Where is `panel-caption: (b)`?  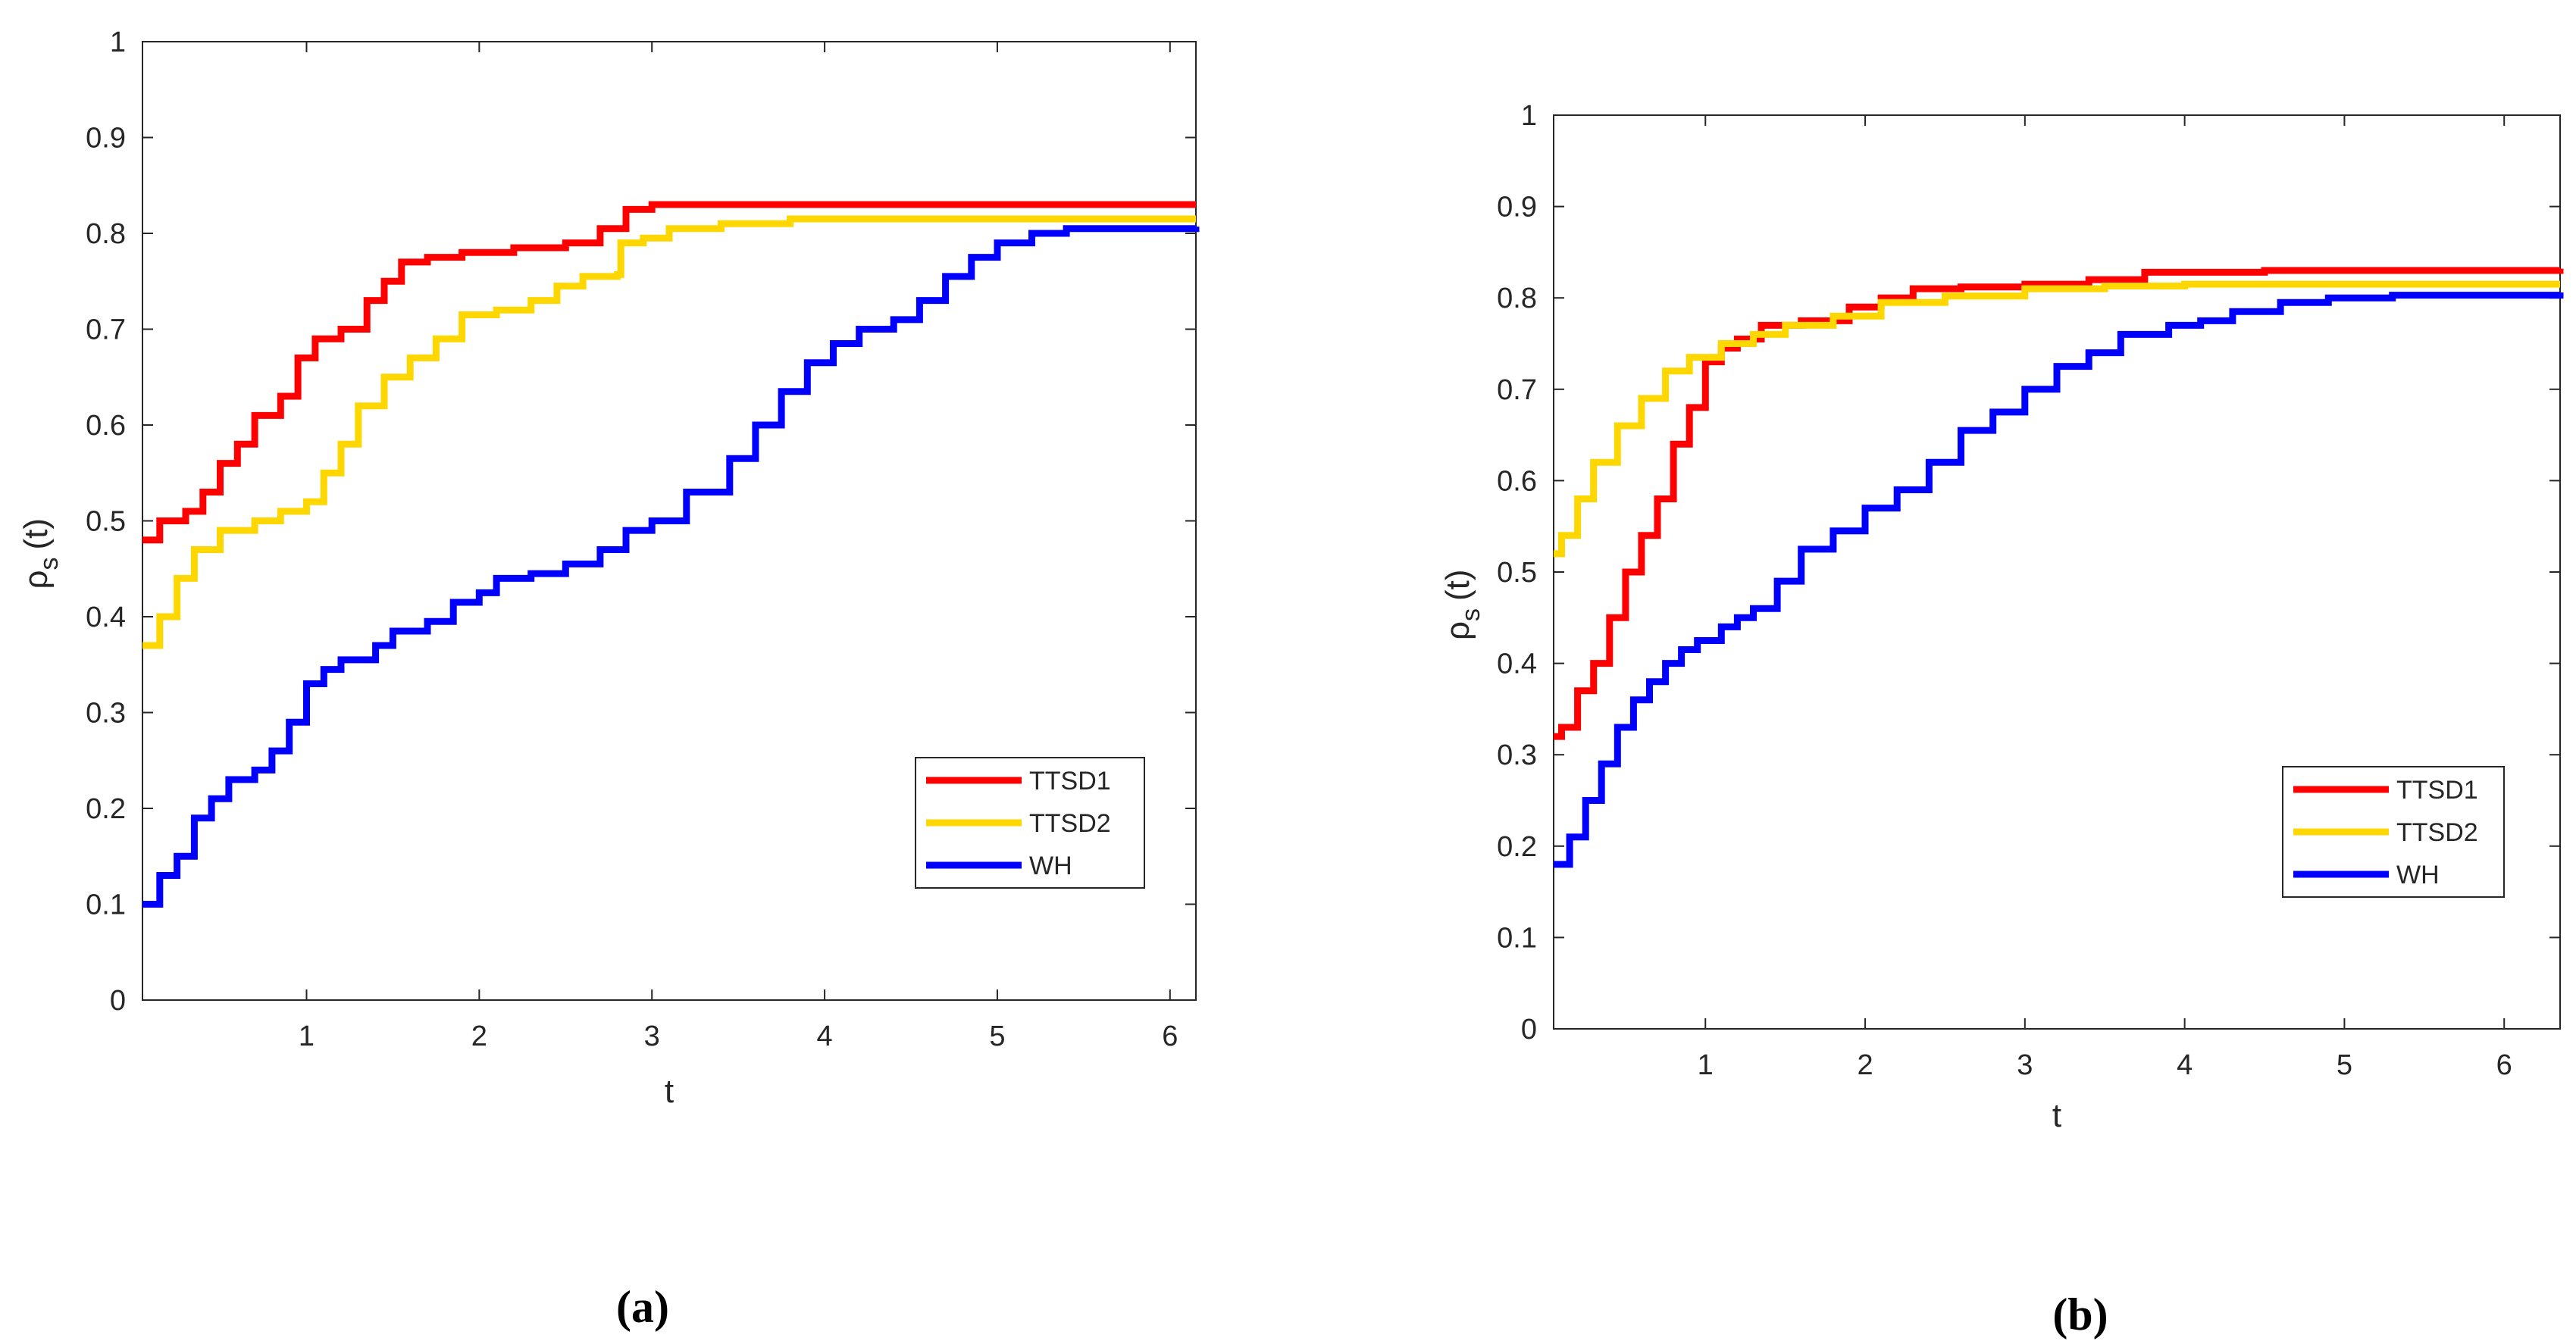 panel-caption: (b) is located at coordinates (2080, 1314).